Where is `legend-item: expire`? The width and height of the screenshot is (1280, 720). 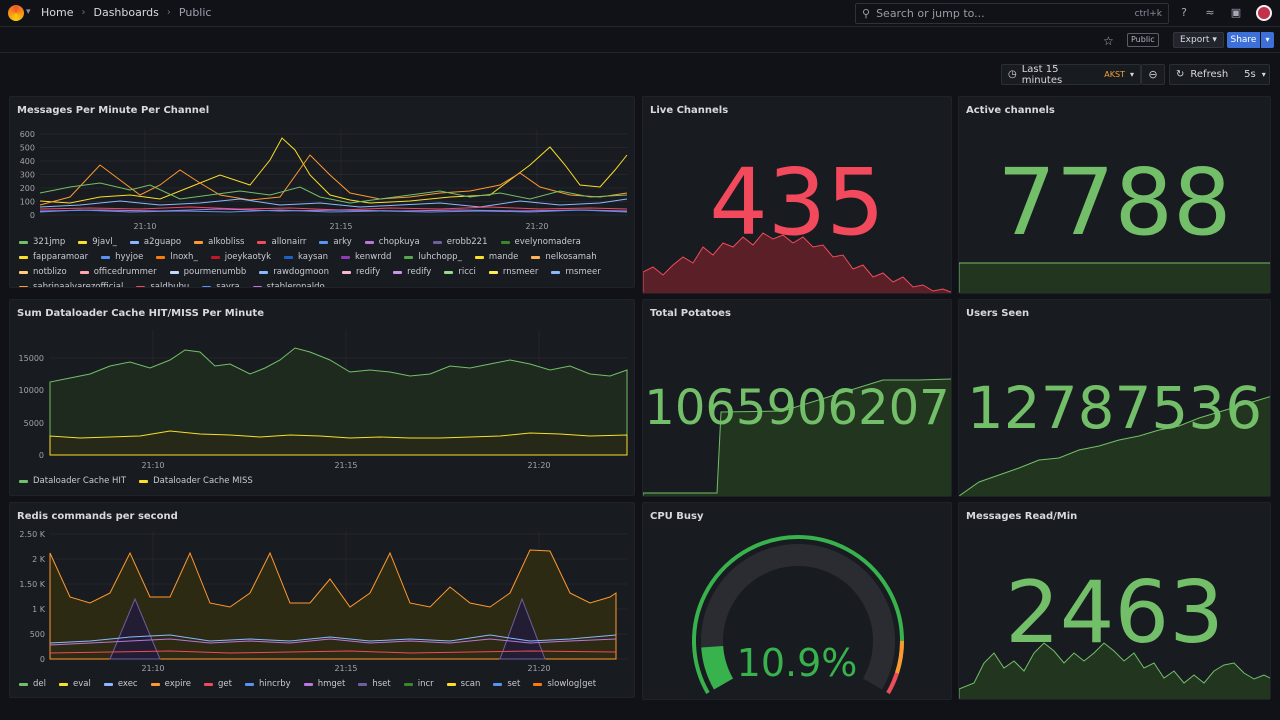 legend-item: expire is located at coordinates (170, 684).